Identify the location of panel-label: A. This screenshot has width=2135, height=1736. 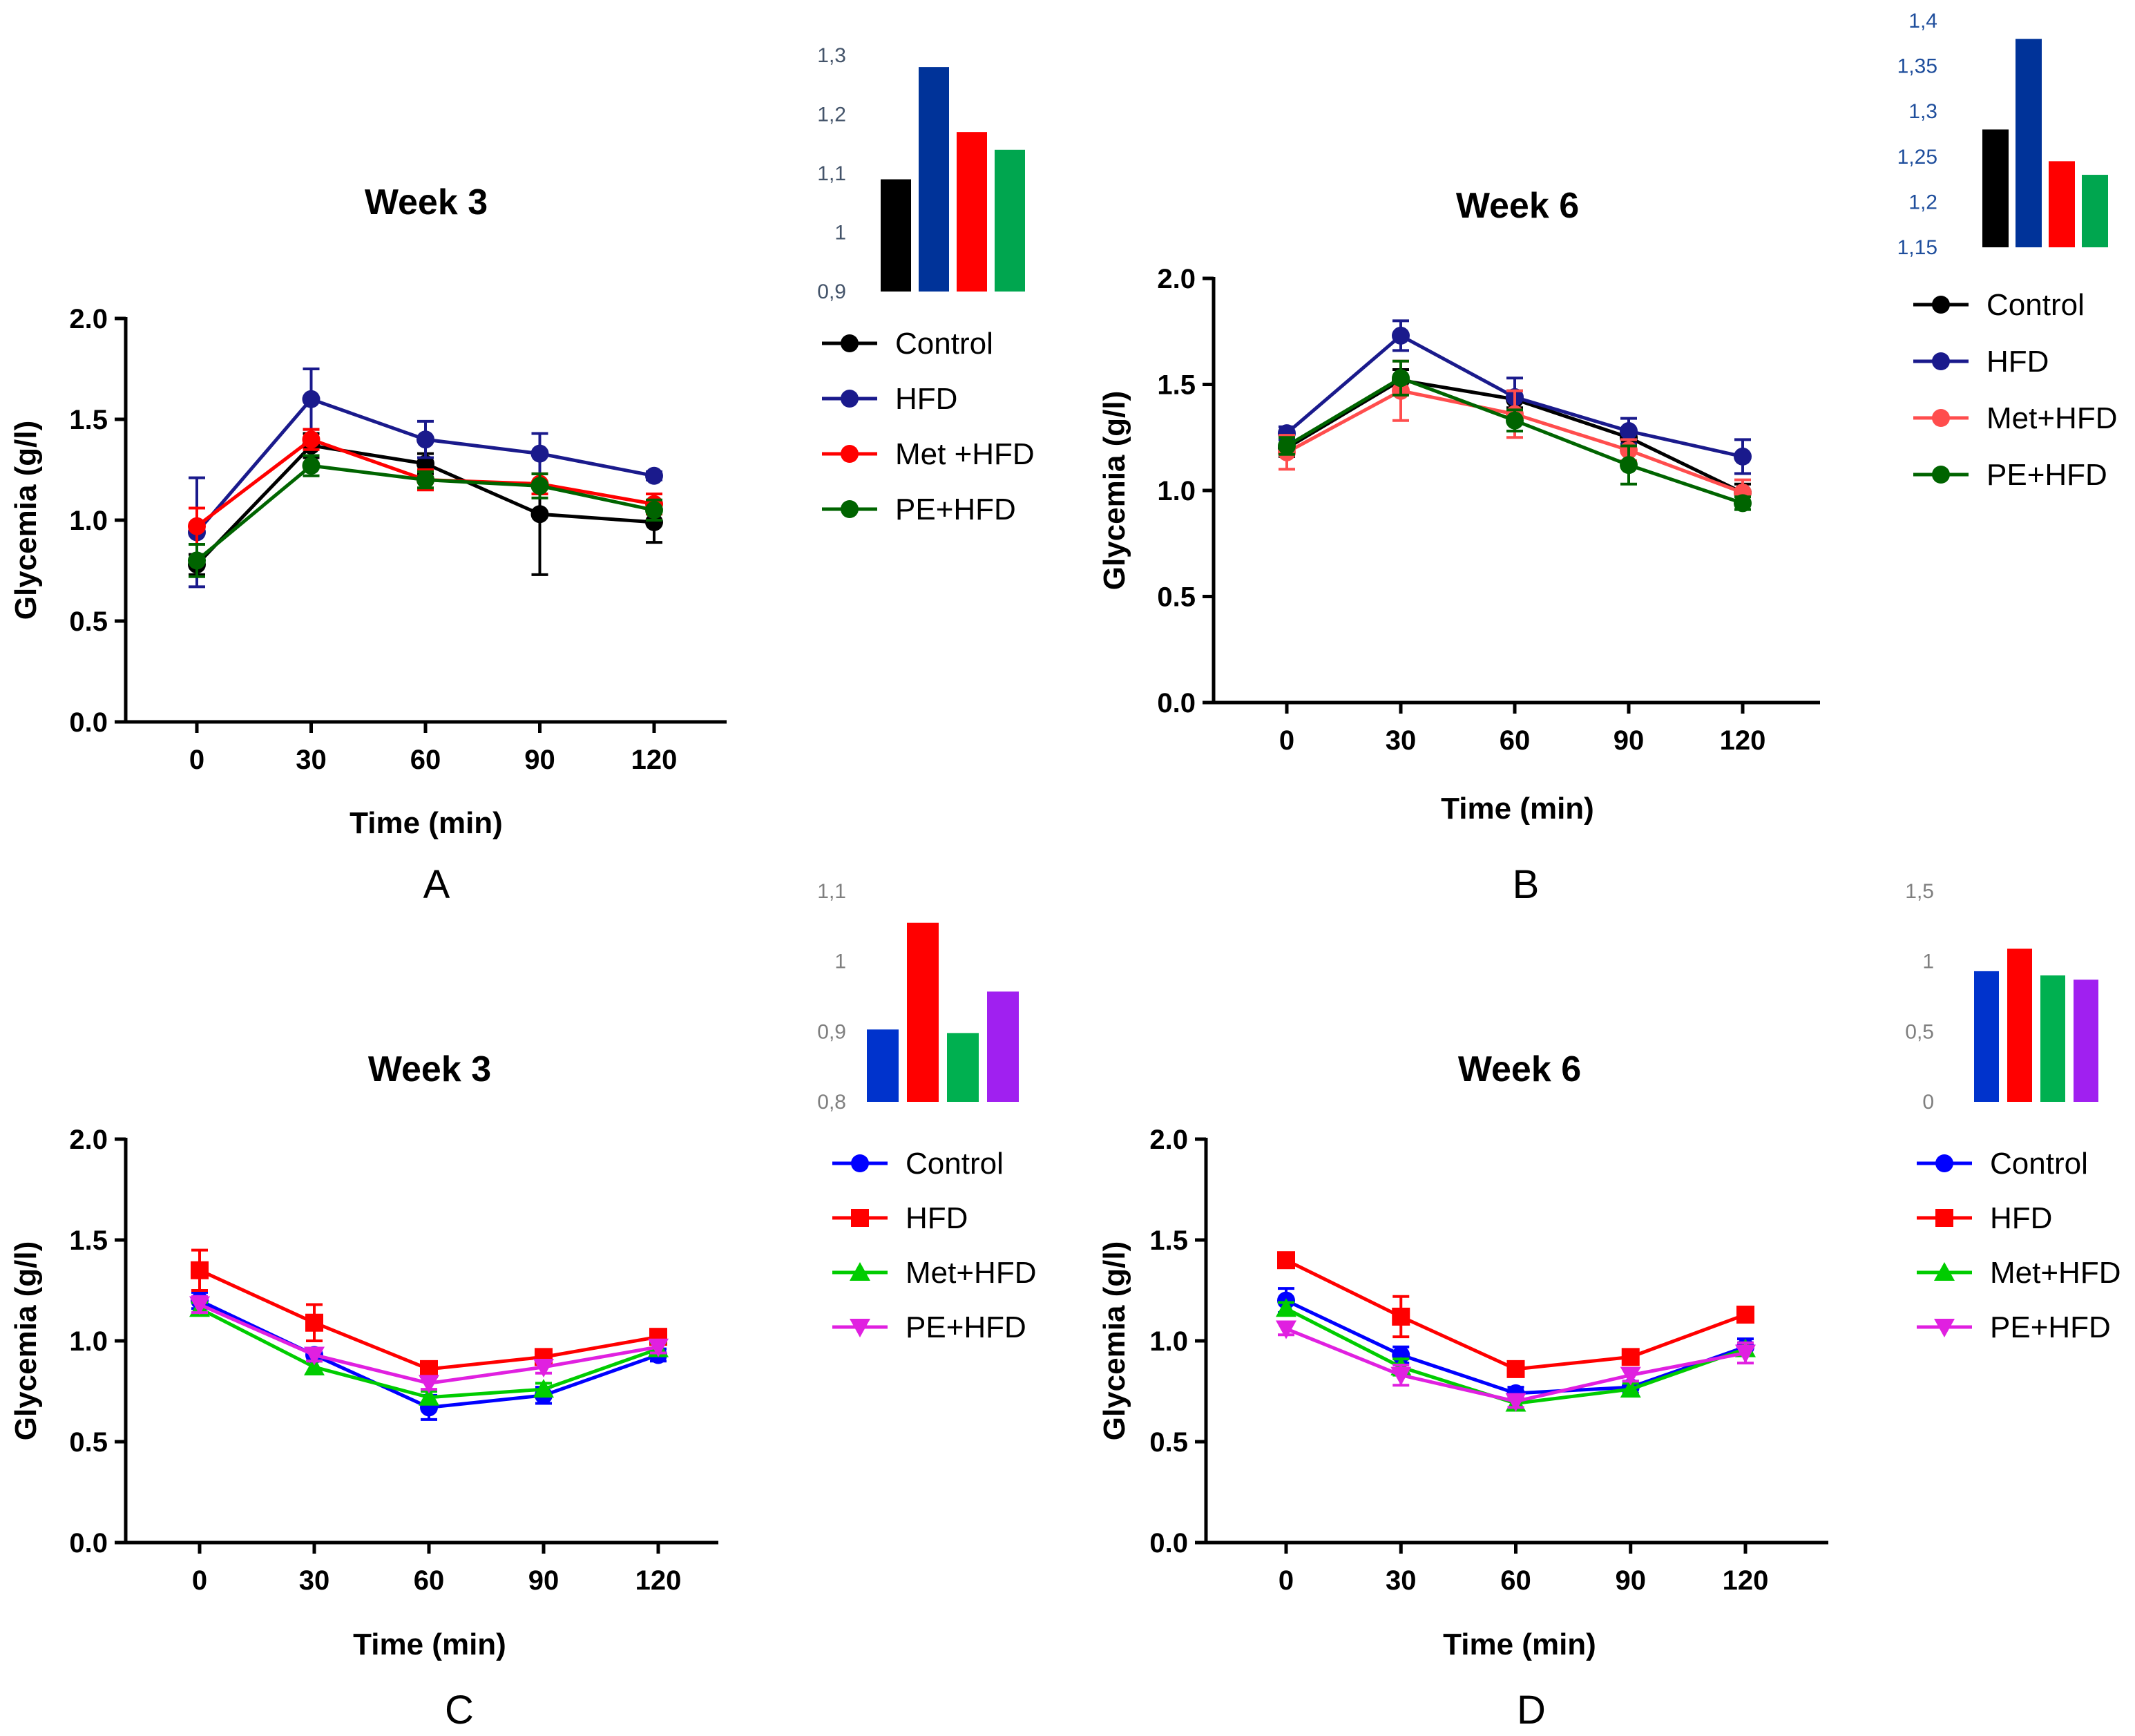
(436, 884).